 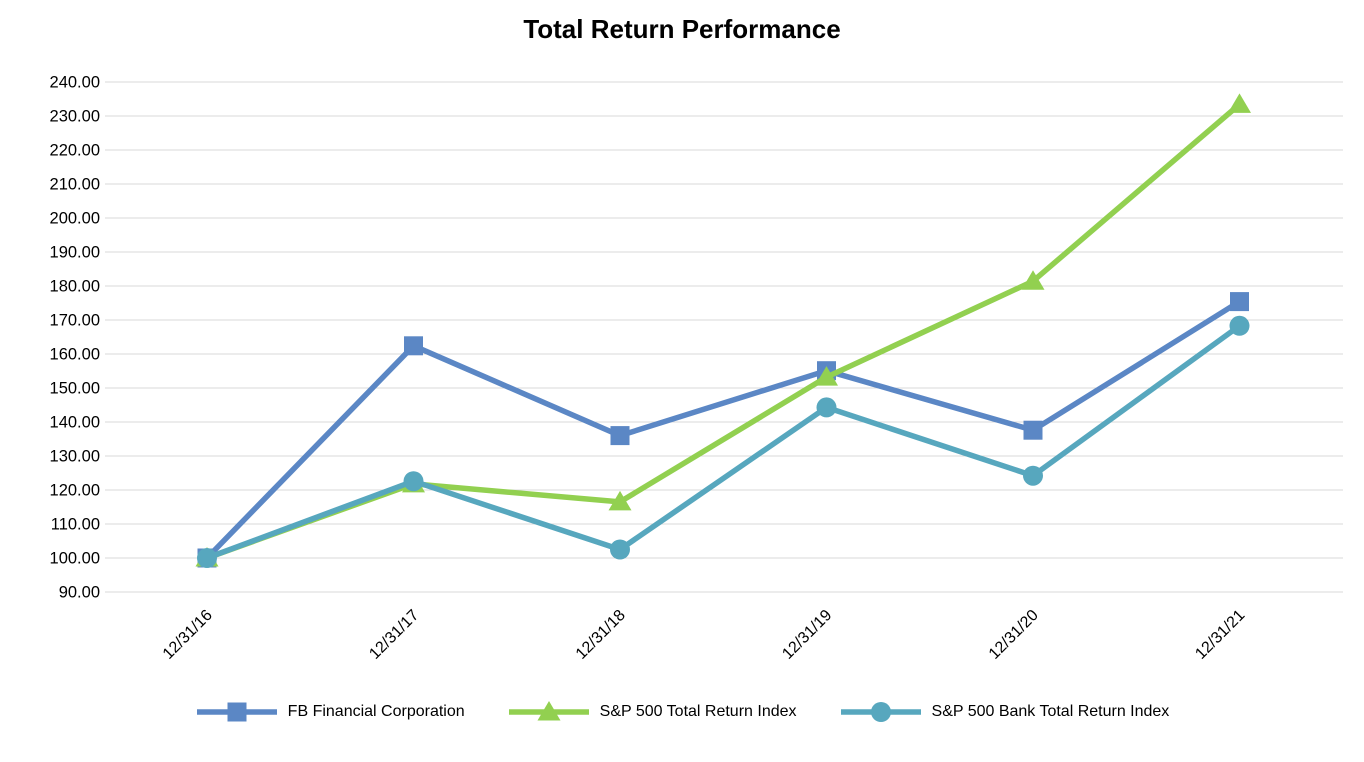 I want to click on legend-item-fb-financial: FB Financial Corporation, so click(x=330, y=712).